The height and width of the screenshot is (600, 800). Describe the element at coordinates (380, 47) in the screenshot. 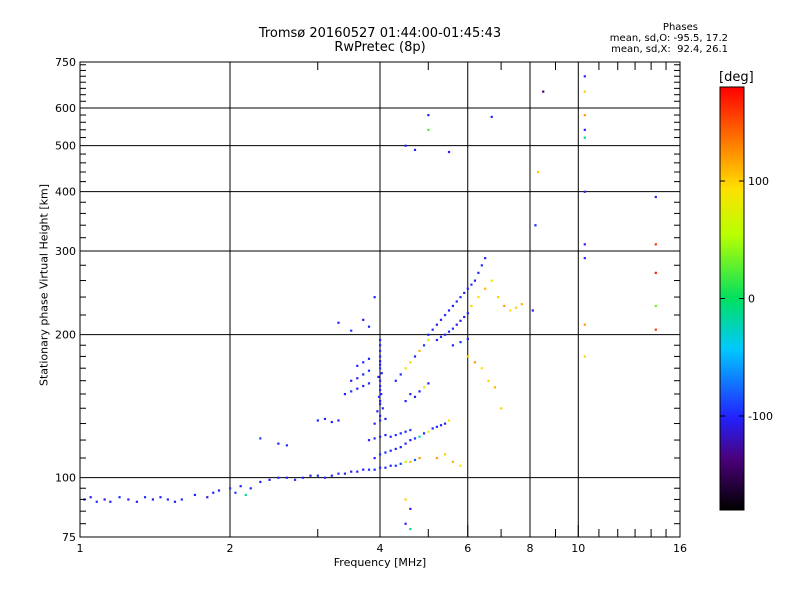

I see `chart-subtitle: RwPretec (8p)` at that location.